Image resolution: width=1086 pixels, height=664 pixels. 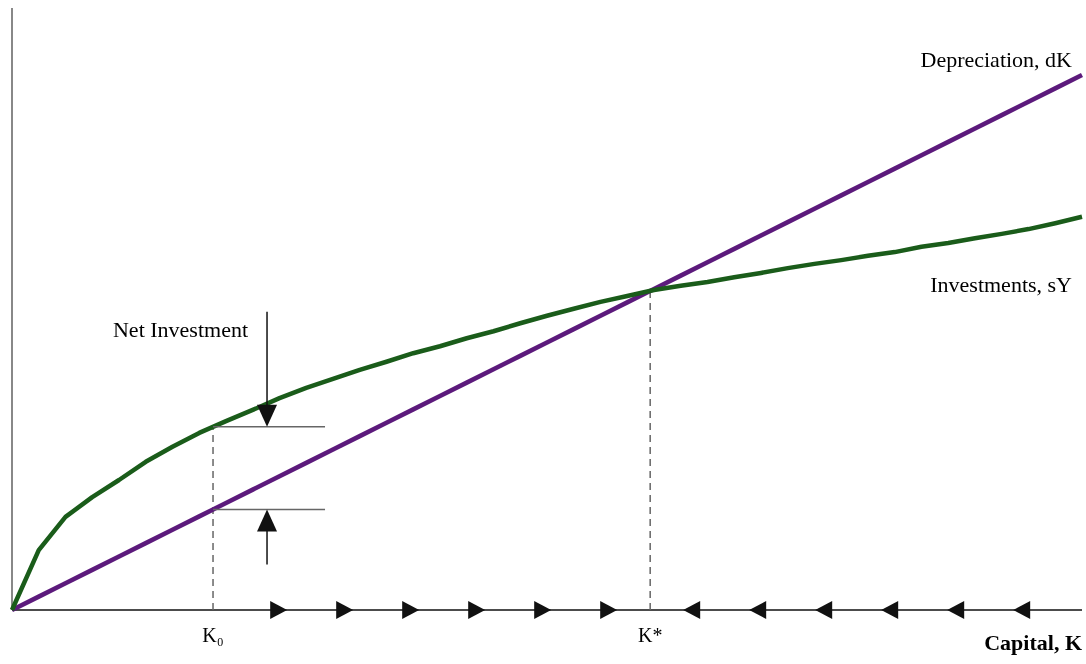 I want to click on annotation: Net Investment, so click(x=180, y=329).